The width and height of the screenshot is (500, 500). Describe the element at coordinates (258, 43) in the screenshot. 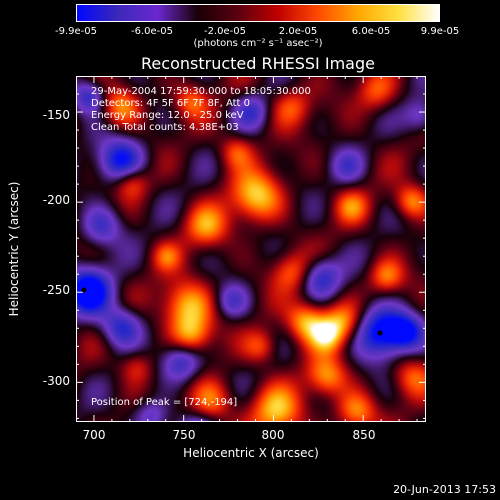

I see `colorbar-units: (photons cm⁻² s⁻¹ asec⁻²)` at that location.